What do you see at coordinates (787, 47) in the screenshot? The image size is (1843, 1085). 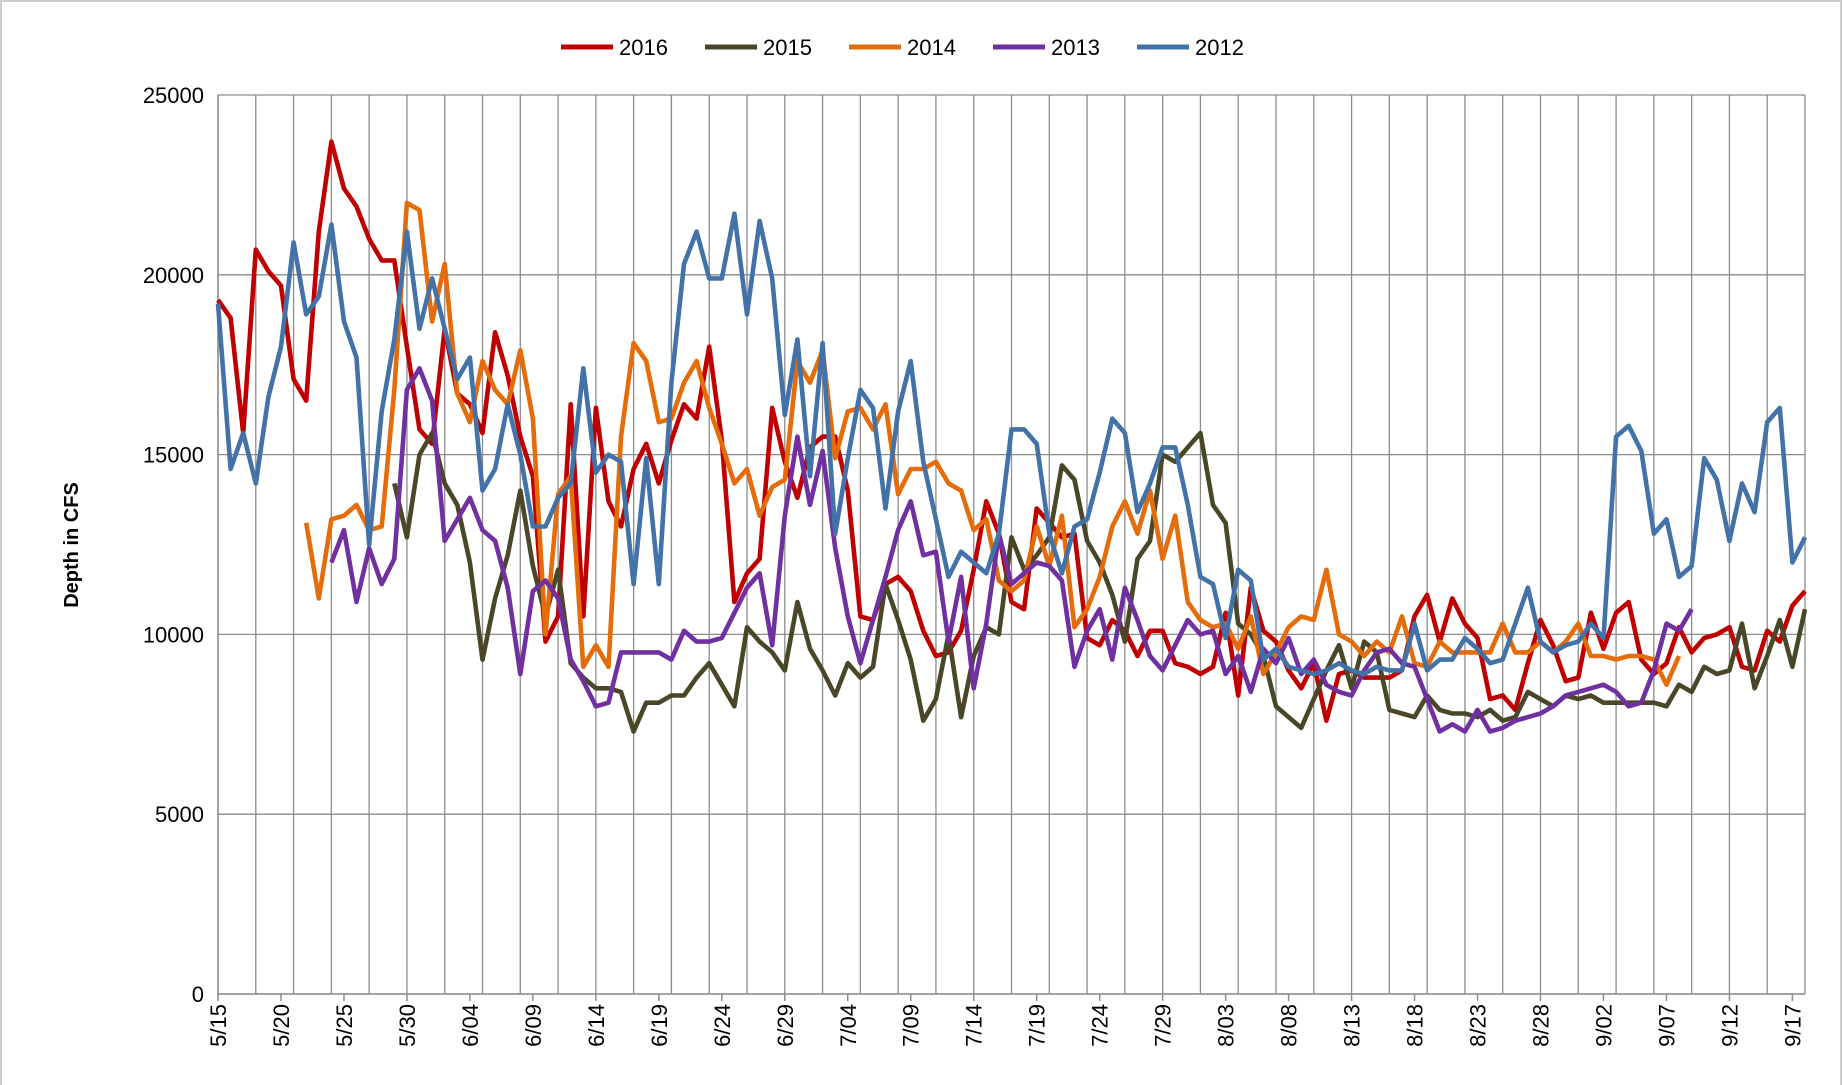 I see `legend-label: 2015` at bounding box center [787, 47].